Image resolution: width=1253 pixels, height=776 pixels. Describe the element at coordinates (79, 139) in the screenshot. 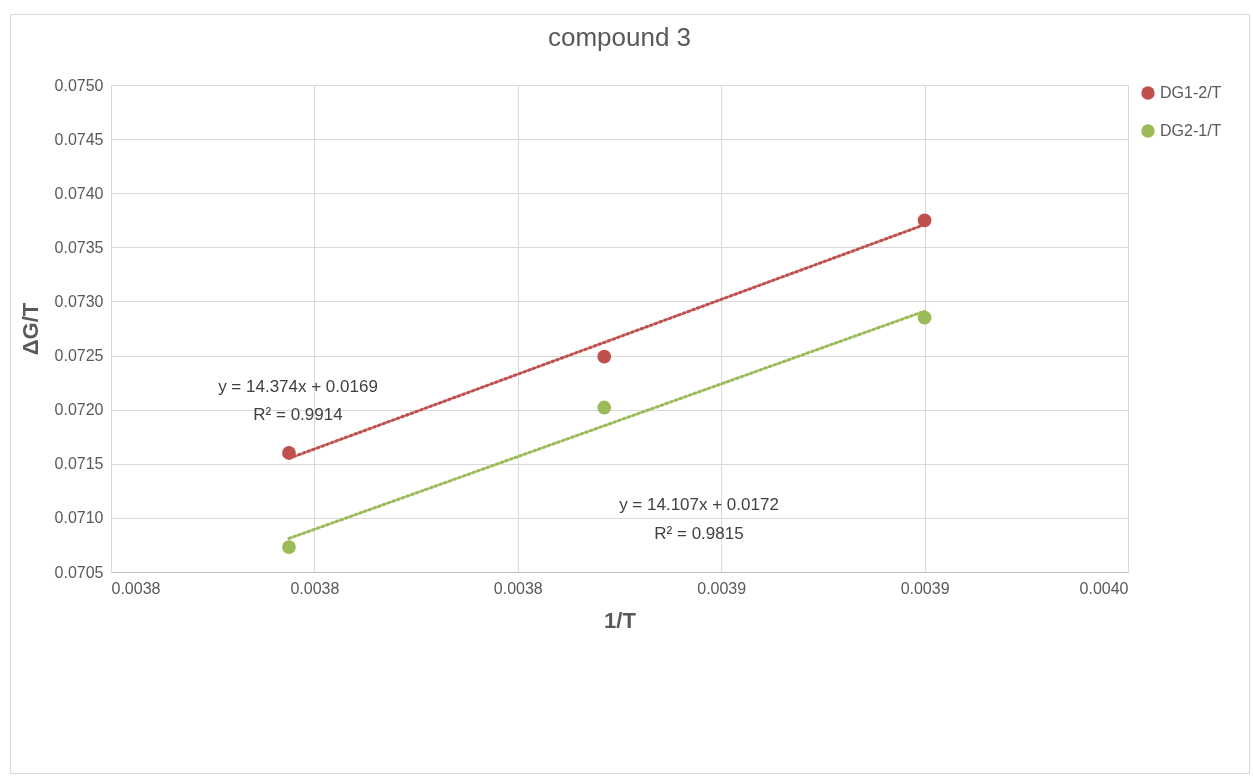

I see `y-tick-label: 0.0745` at that location.